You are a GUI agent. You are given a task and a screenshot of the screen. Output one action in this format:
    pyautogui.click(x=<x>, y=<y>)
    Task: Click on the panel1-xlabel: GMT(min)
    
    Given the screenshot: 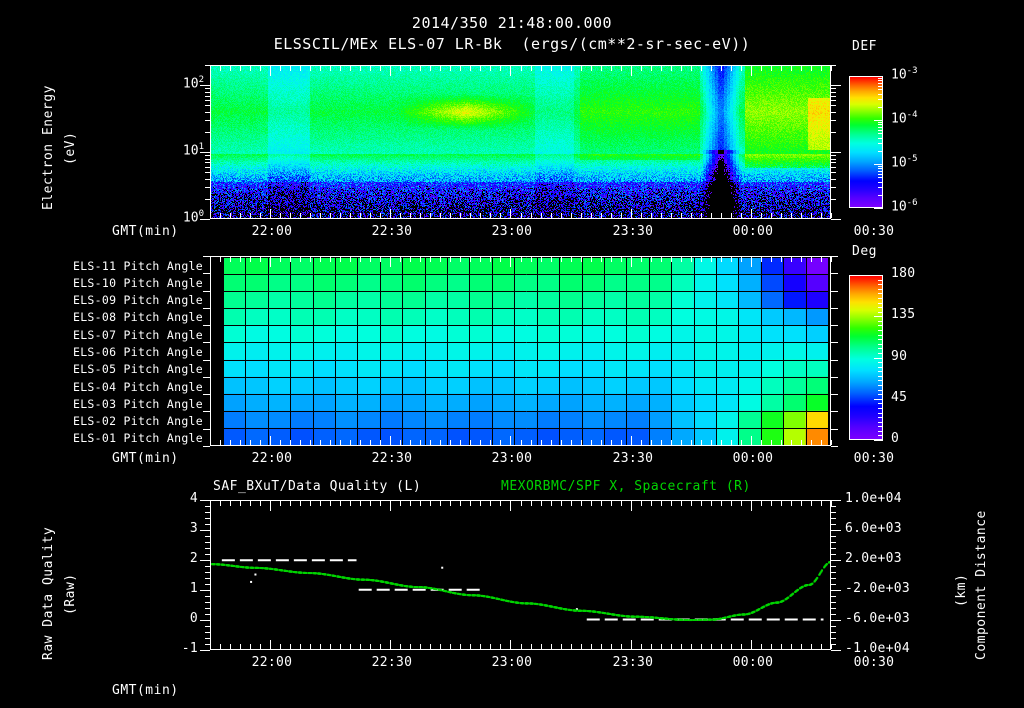 What is the action you would take?
    pyautogui.click(x=145, y=231)
    